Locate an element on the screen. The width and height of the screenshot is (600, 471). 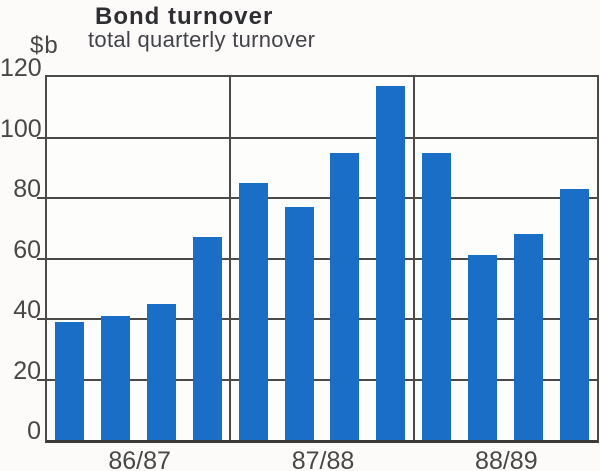
chart-title: Bond turnover is located at coordinates (184, 16).